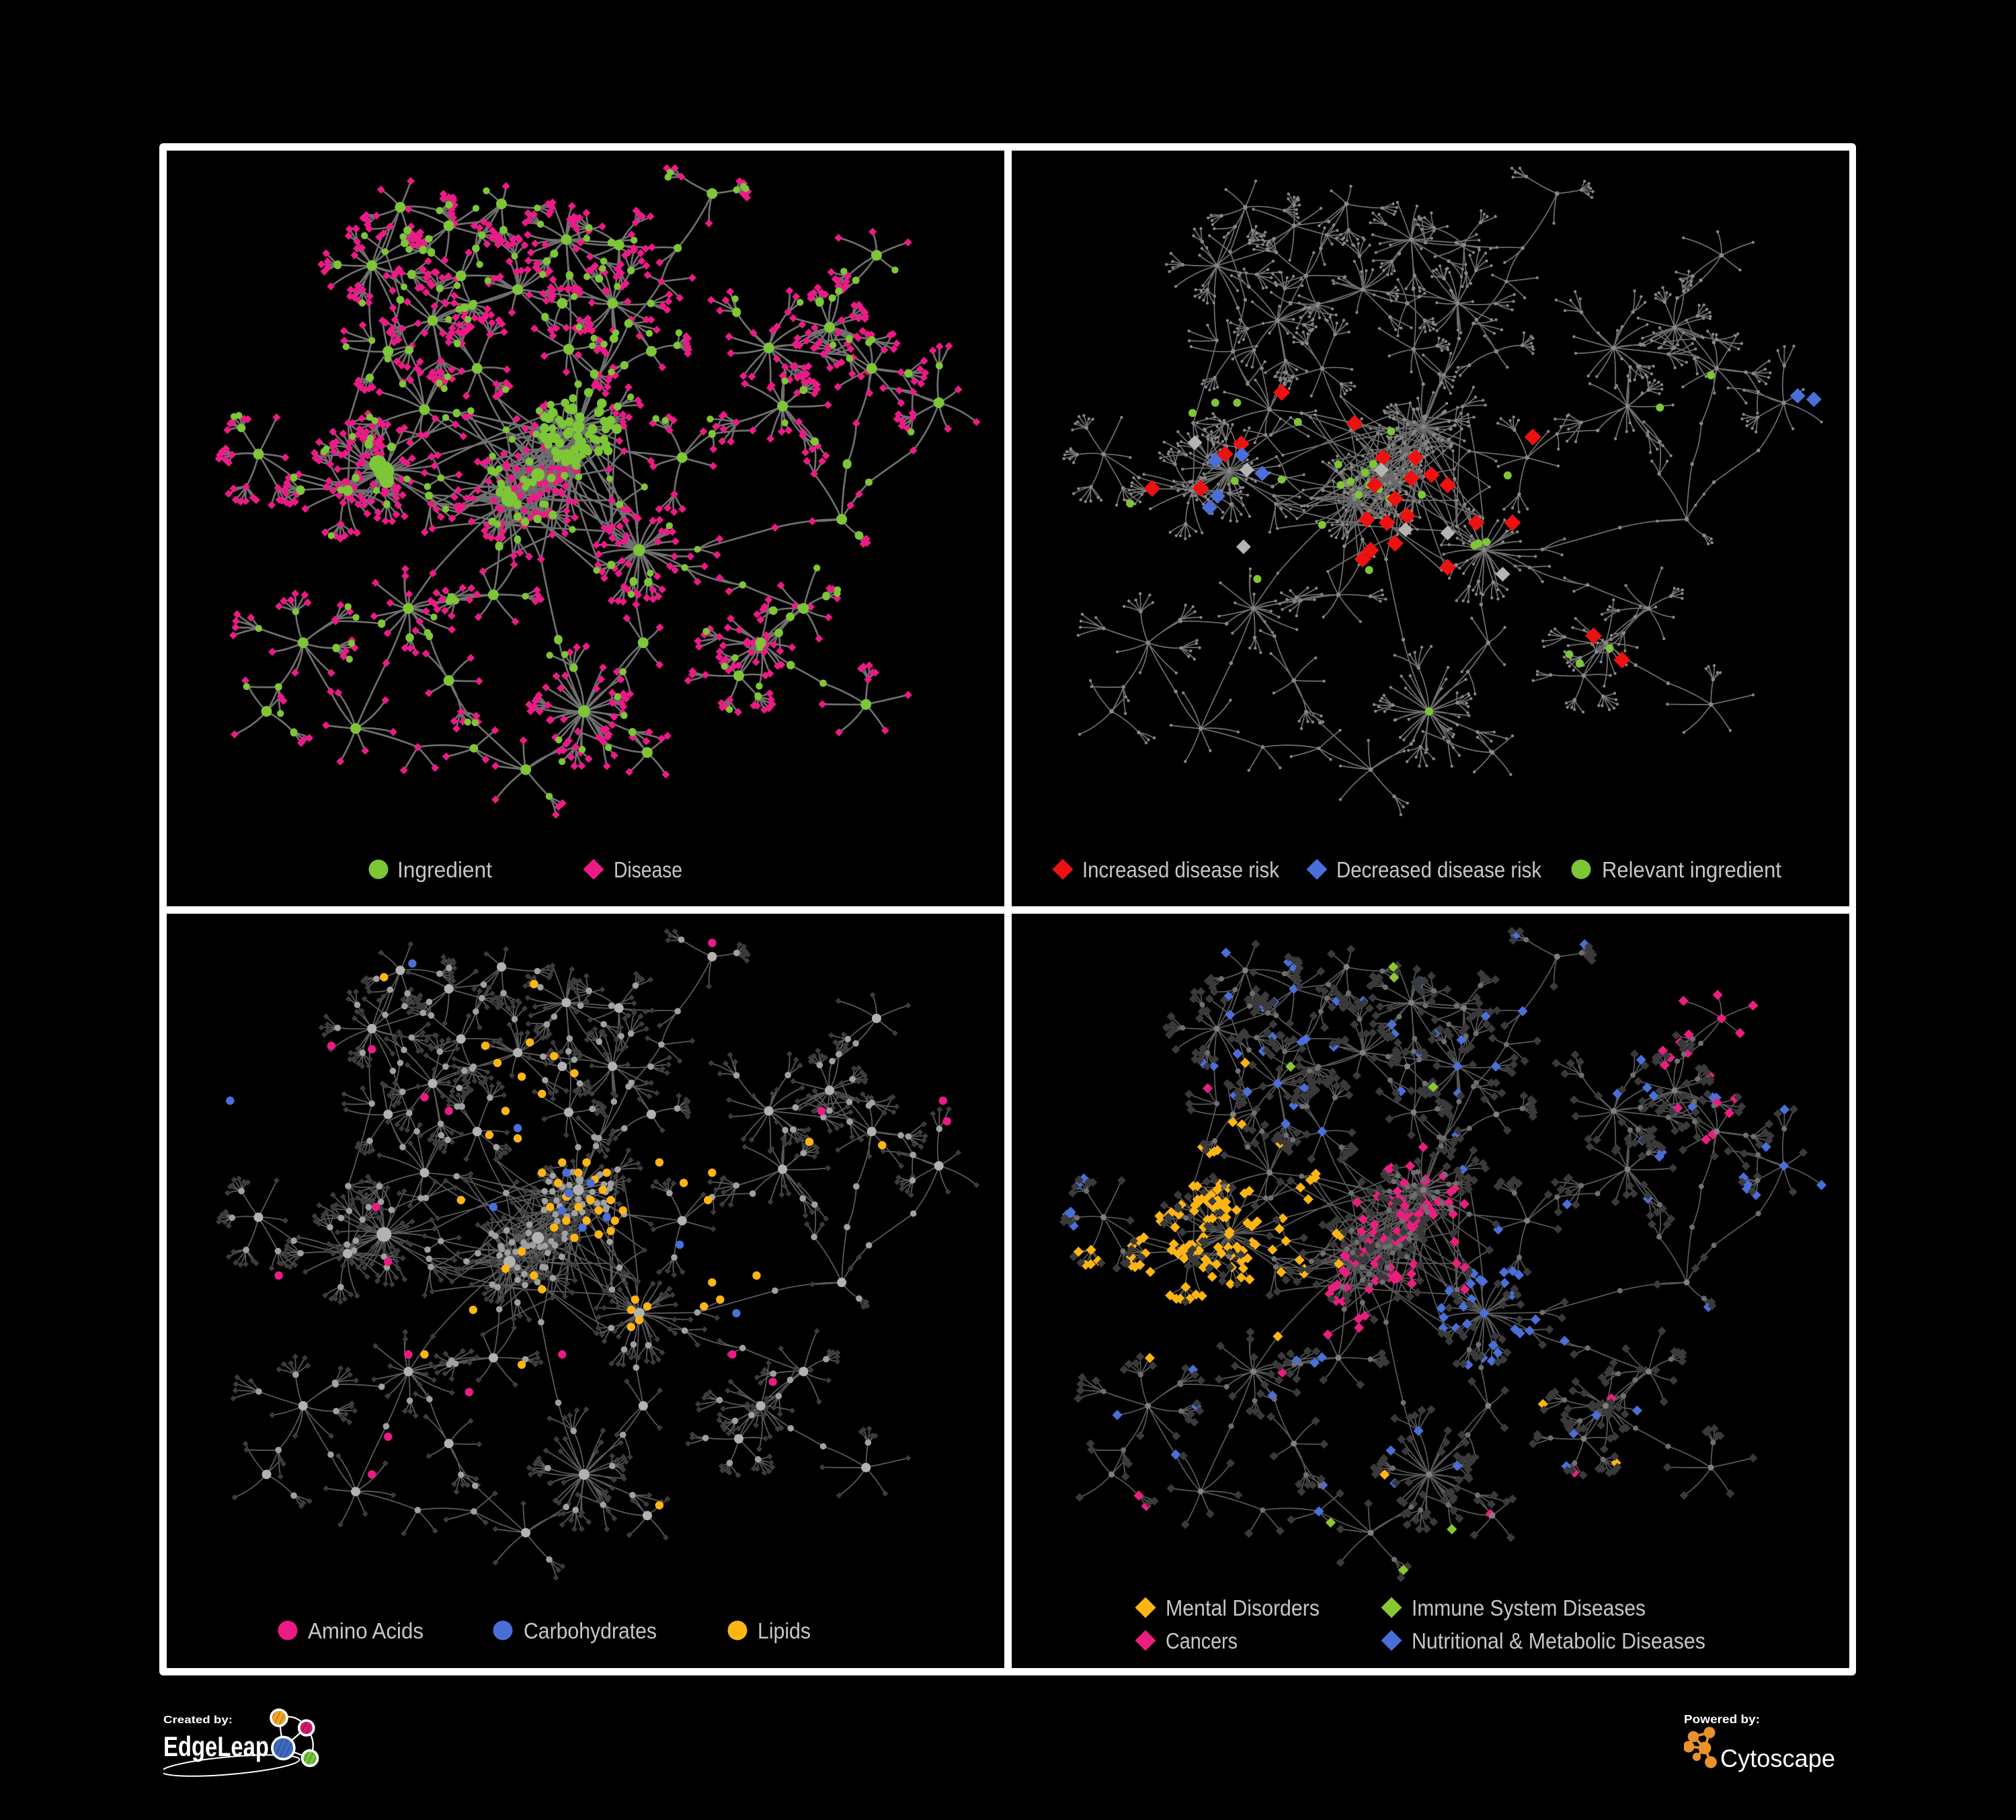 This screenshot has height=1820, width=2016. Describe the element at coordinates (1722, 1719) in the screenshot. I see `svg-text: Powered by:` at that location.